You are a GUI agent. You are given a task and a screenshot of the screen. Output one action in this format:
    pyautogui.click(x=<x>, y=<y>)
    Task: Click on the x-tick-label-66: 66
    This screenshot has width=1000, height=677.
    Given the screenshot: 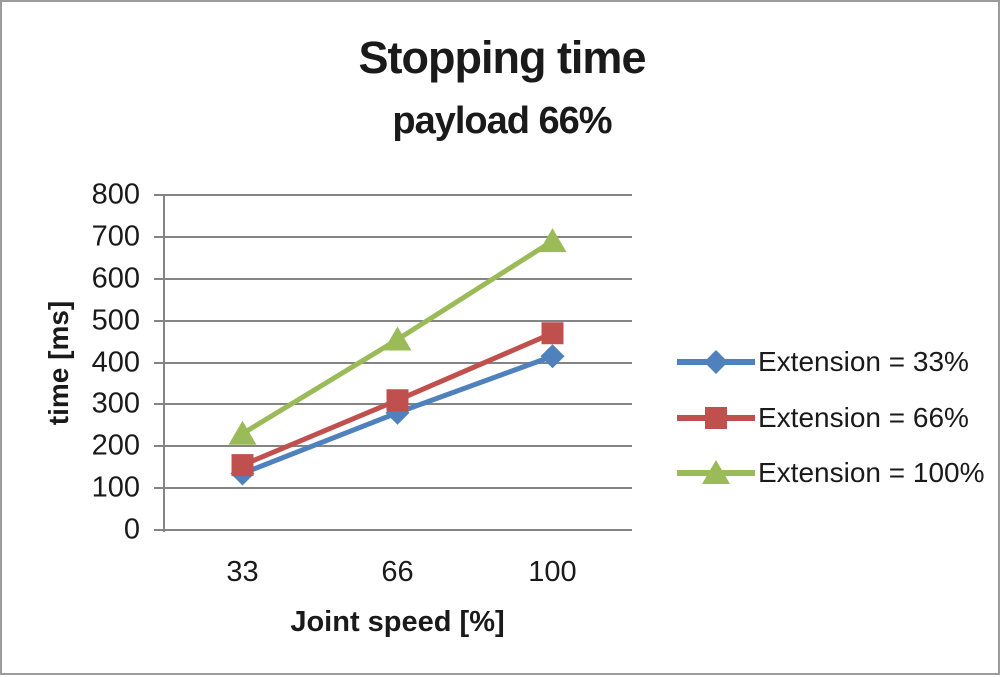 What is the action you would take?
    pyautogui.click(x=397, y=572)
    